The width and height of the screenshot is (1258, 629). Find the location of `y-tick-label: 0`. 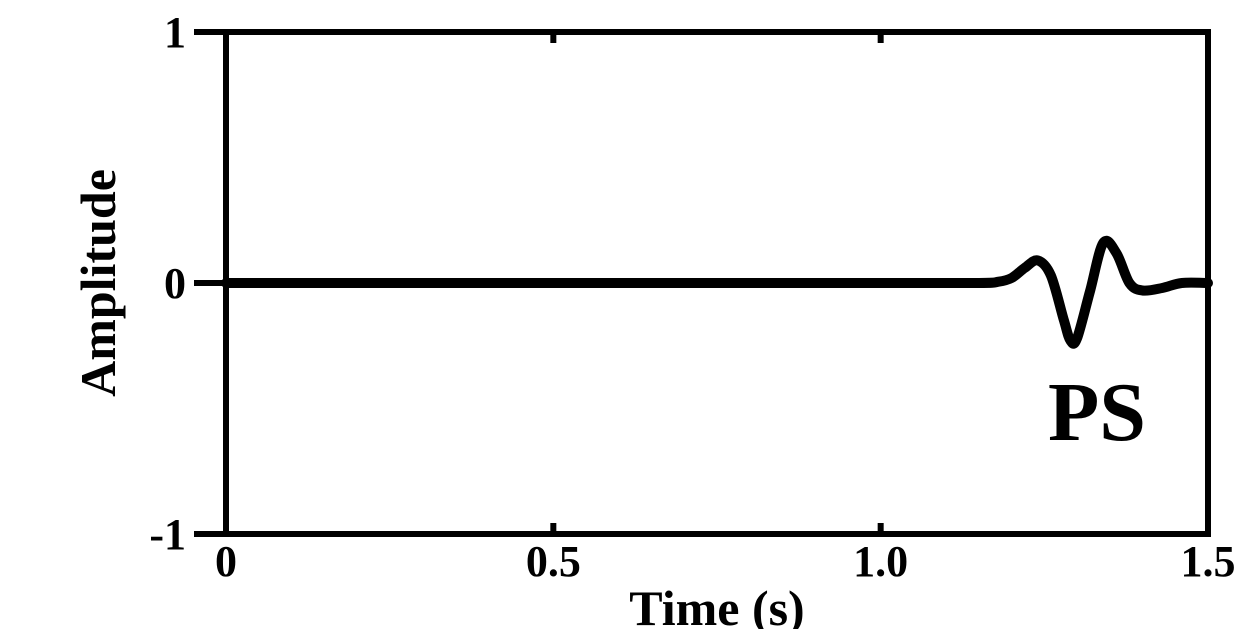

y-tick-label: 0 is located at coordinates (175, 283).